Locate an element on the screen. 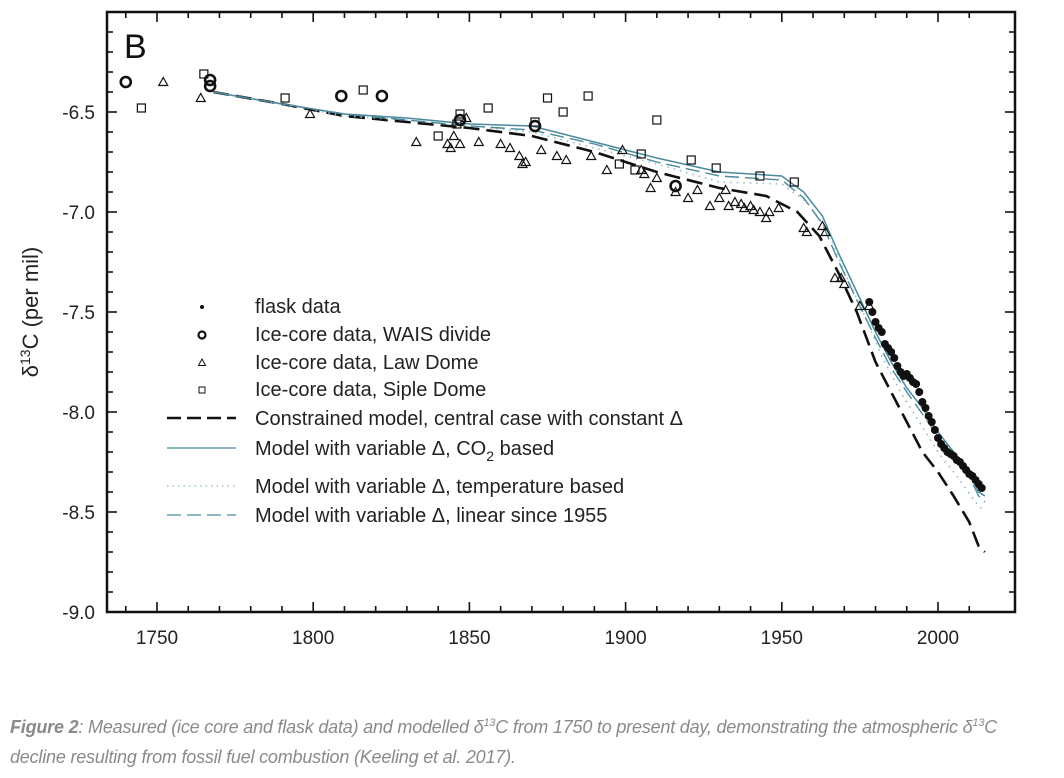 The image size is (1064, 778). legend-marker-circle is located at coordinates (202, 335).